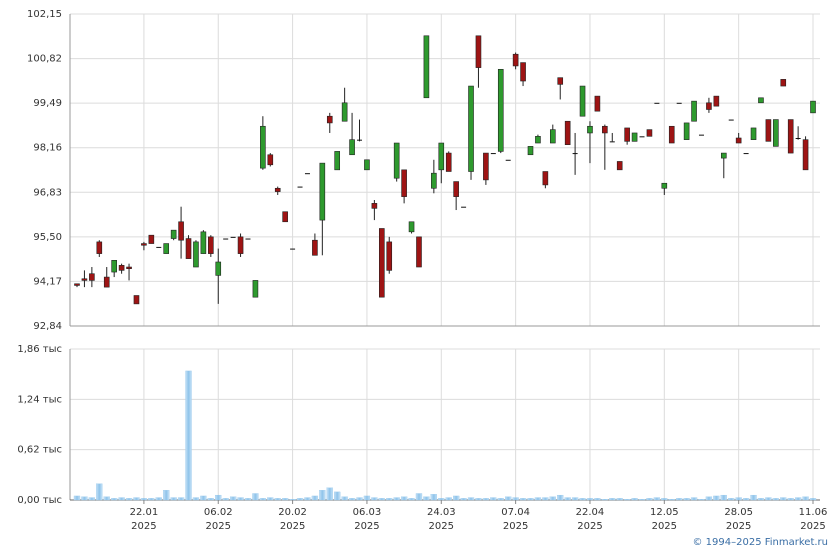 This screenshot has width=840, height=550. I want to click on y-tick-label: 102,15, so click(44, 14).